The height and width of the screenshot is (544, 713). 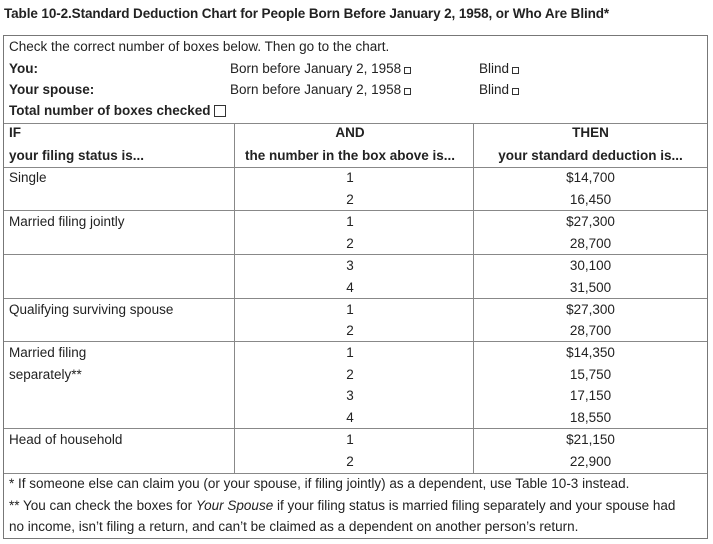 I want to click on spouse-blind-checkbox, so click(x=516, y=91).